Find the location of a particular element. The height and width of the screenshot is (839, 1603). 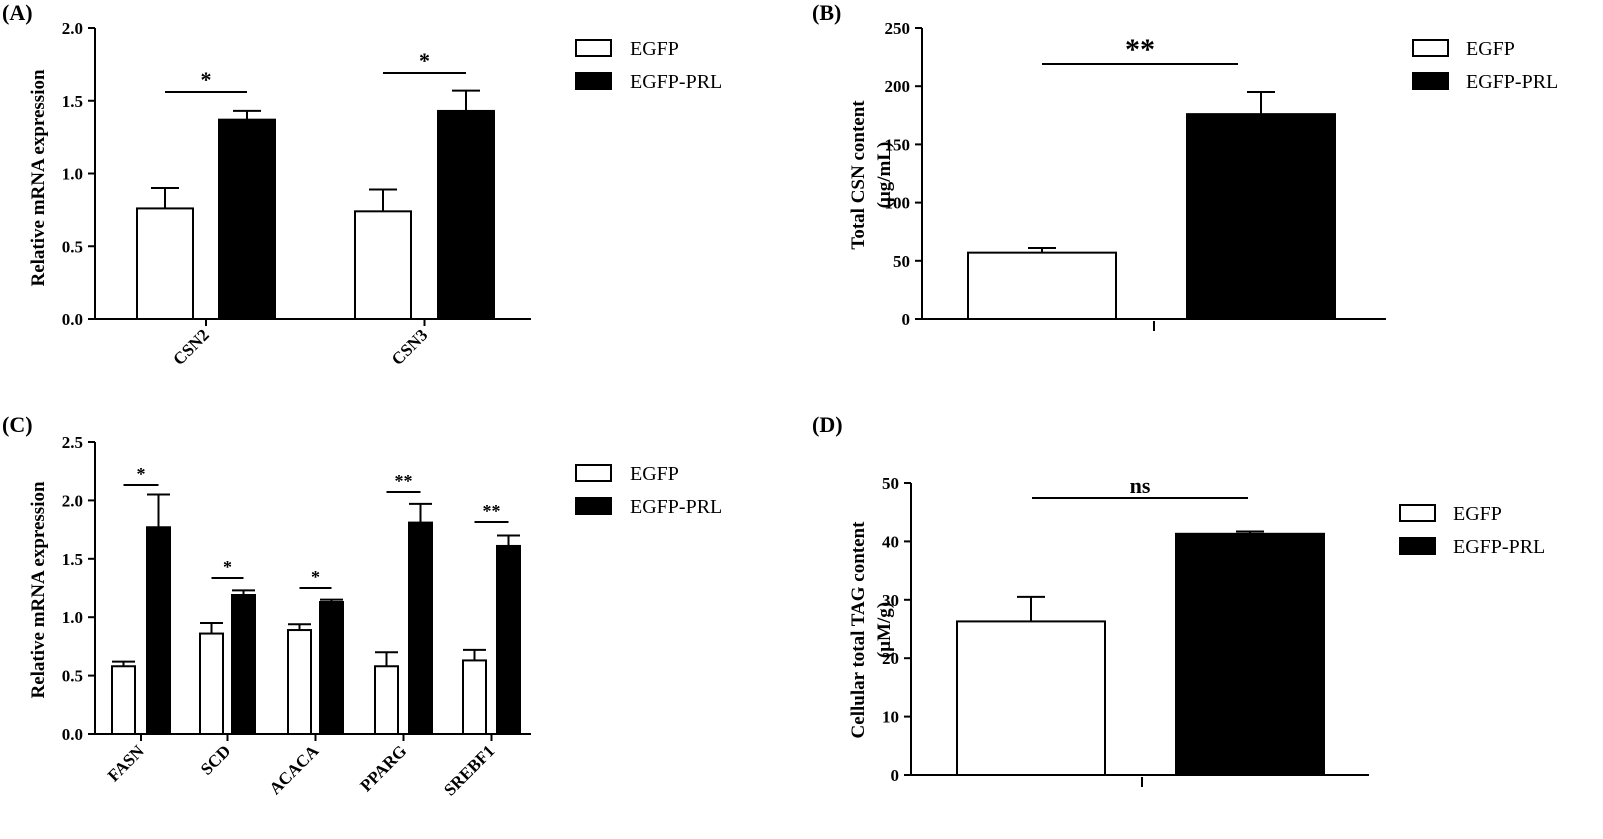

bar-egfp-fasn is located at coordinates (123, 700).